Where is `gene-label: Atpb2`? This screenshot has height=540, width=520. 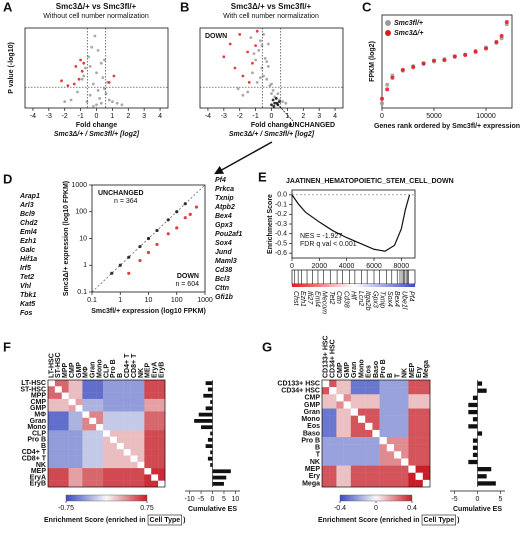
gene-label: Atpb2 is located at coordinates (224, 207).